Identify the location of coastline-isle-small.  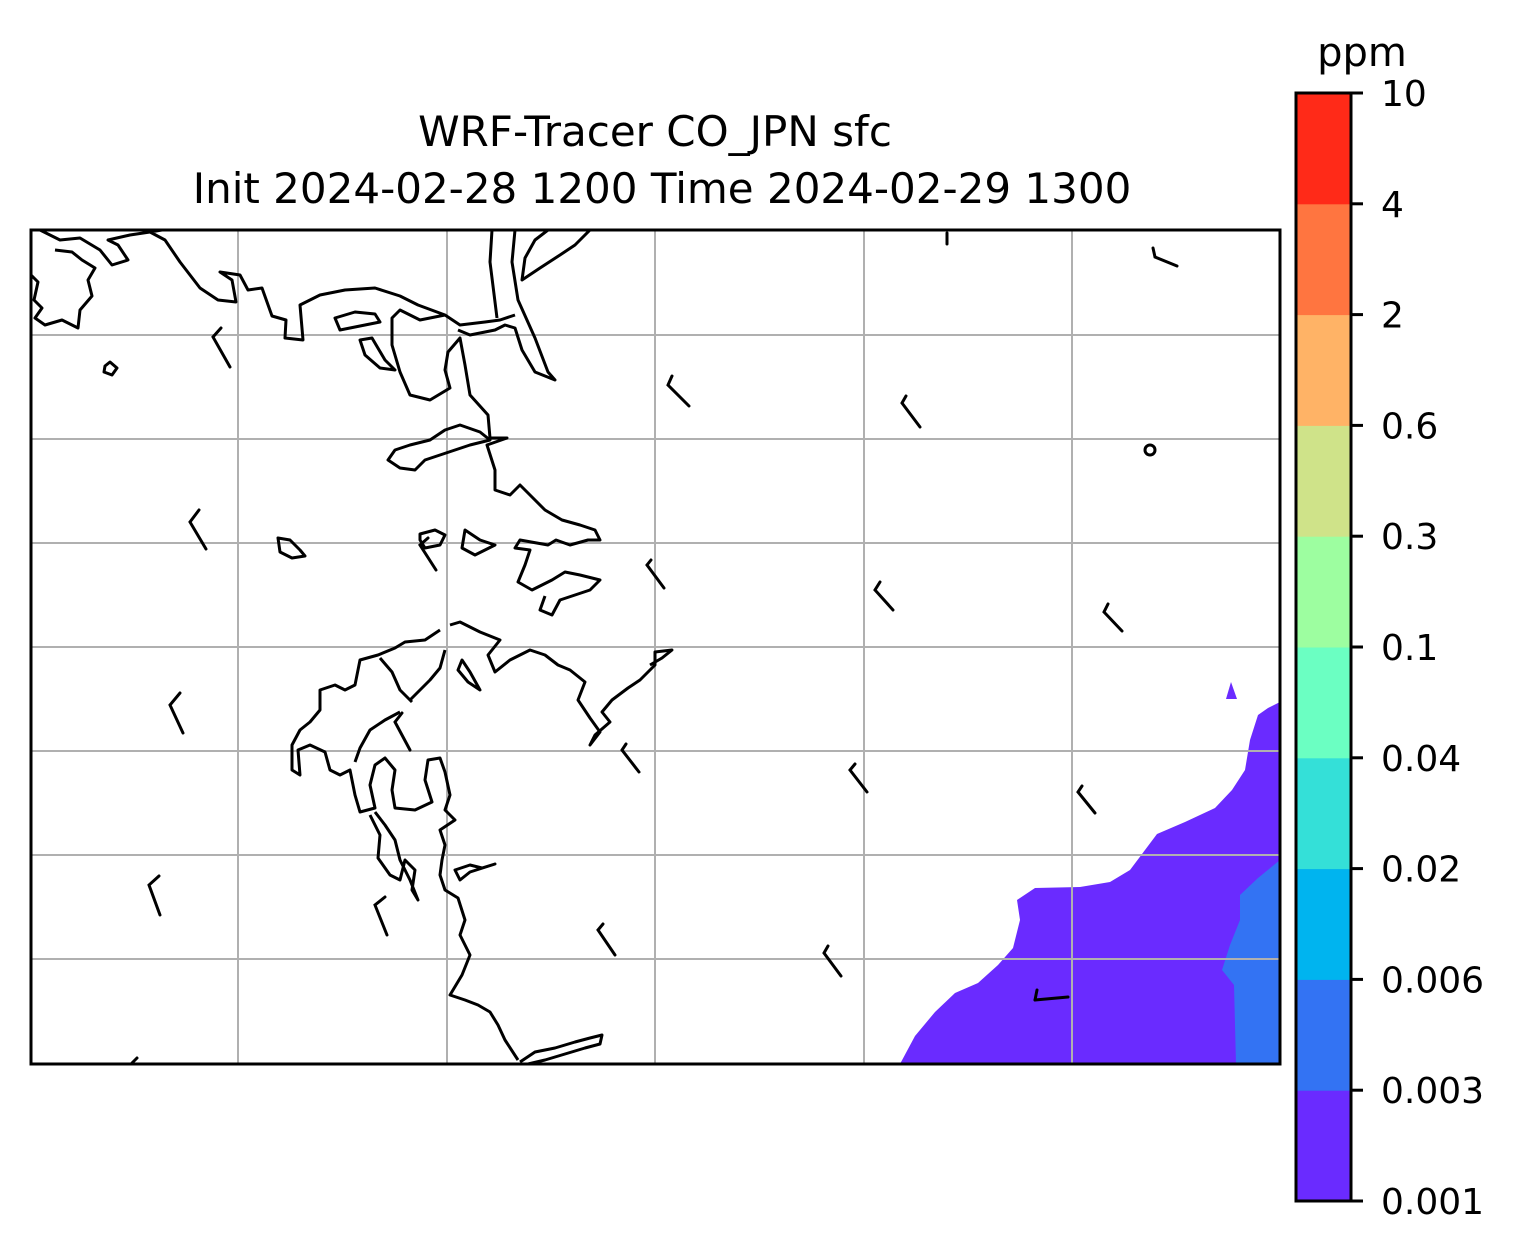
(110, 368).